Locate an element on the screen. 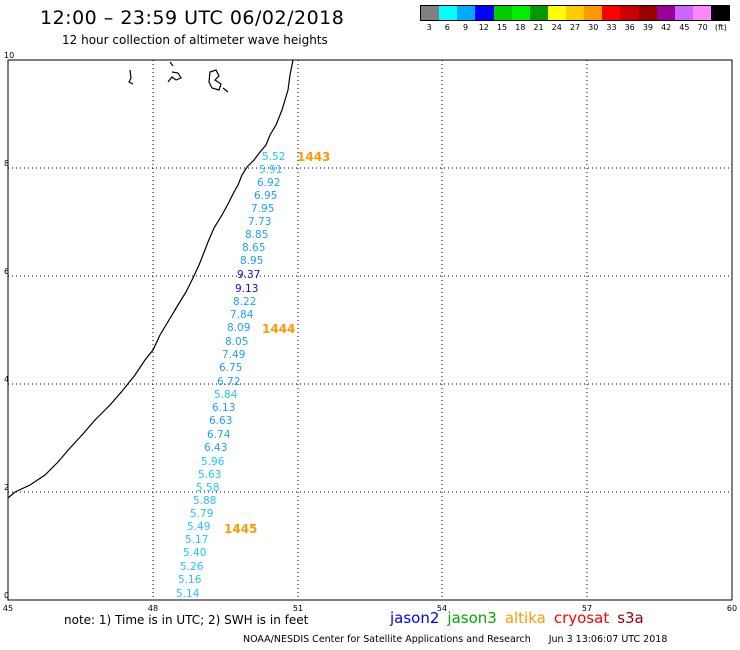 The image size is (740, 650). swh-value: 5.40 is located at coordinates (194, 553).